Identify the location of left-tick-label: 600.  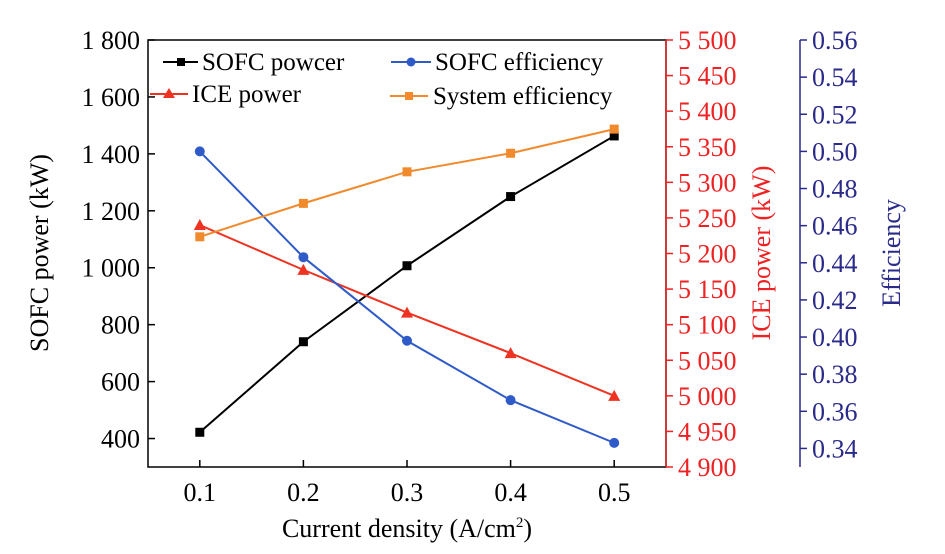
(120, 382).